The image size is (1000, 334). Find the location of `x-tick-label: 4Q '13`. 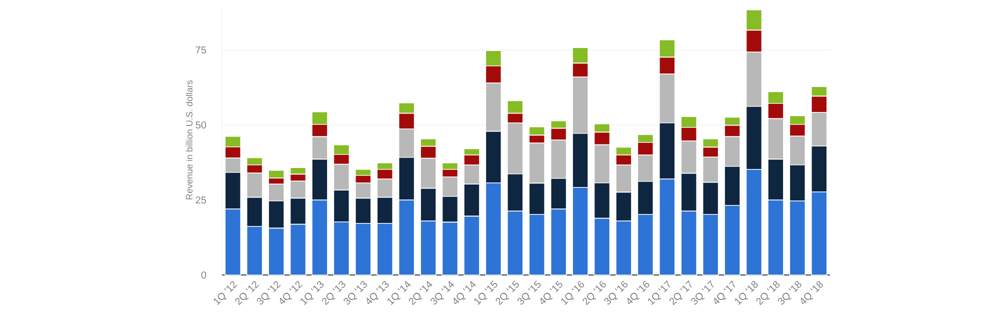

x-tick-label: 4Q '13 is located at coordinates (377, 292).